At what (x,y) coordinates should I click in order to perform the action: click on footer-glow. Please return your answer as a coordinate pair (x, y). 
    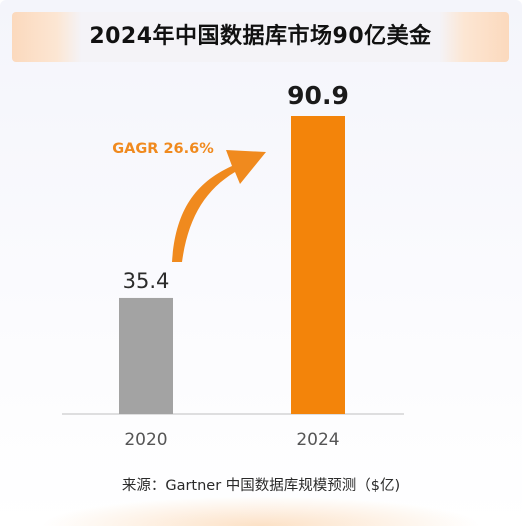
    Looking at the image, I should click on (261, 511).